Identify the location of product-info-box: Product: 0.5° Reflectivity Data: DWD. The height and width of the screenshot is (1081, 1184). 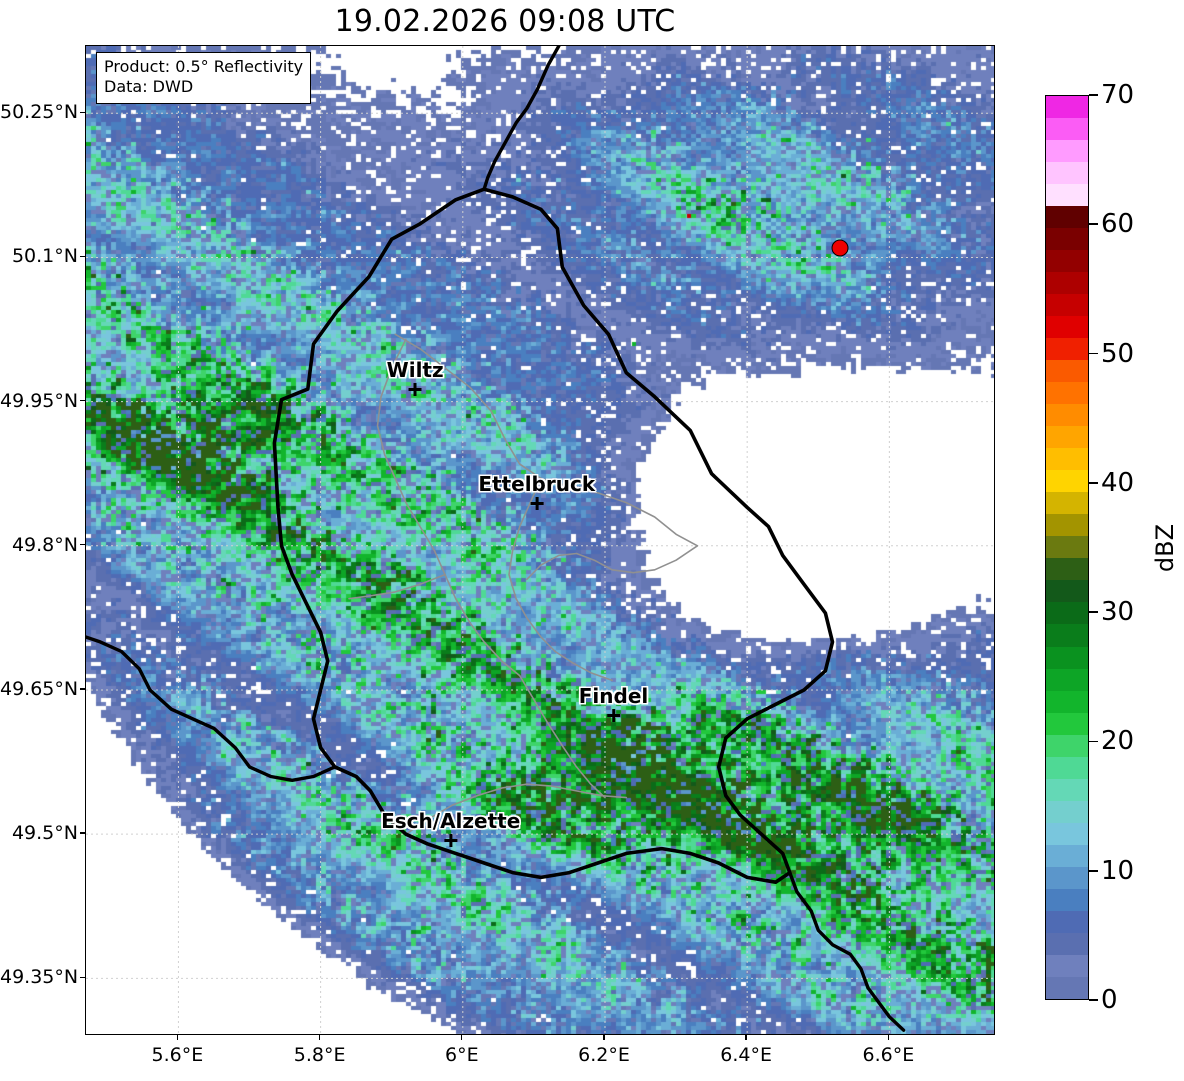
(204, 78).